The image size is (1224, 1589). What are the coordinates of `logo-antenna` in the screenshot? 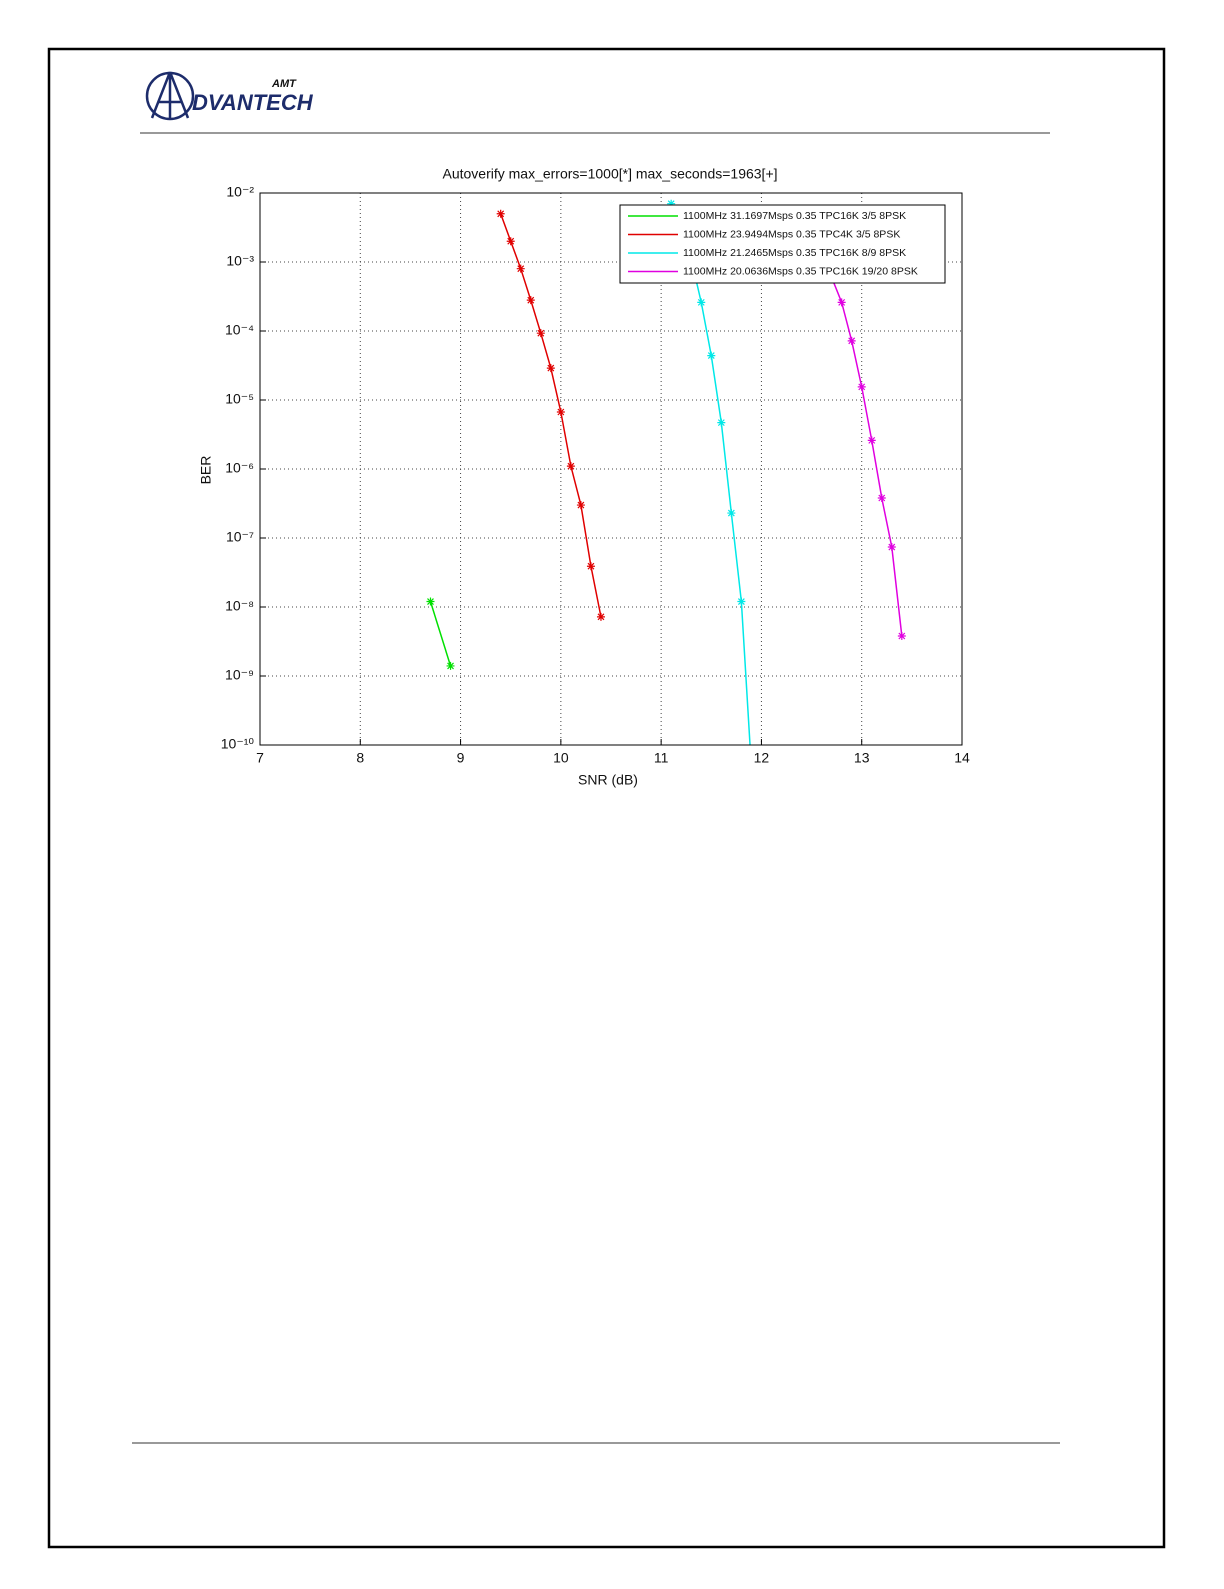 It's located at (170, 95).